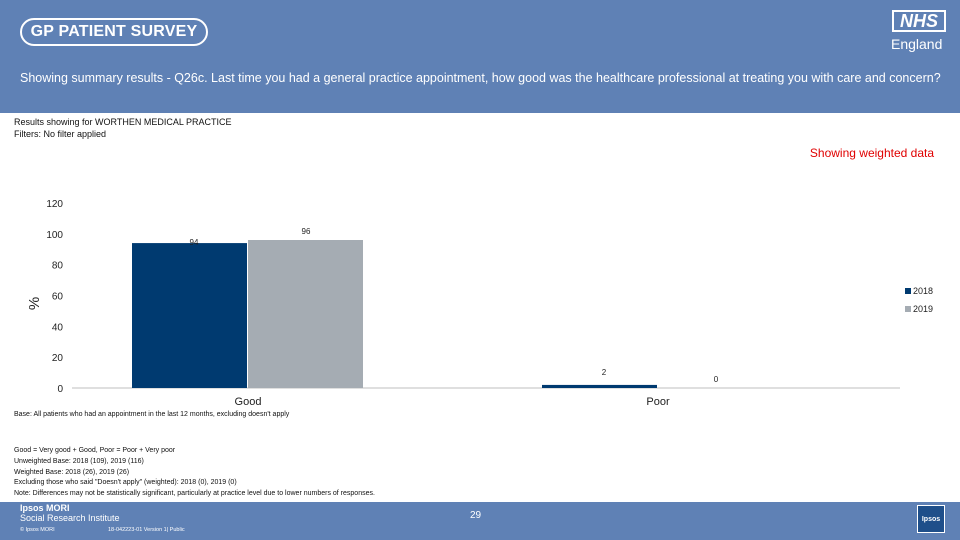  I want to click on document-reference: 18-042223-01 Version 1| Public, so click(146, 530).